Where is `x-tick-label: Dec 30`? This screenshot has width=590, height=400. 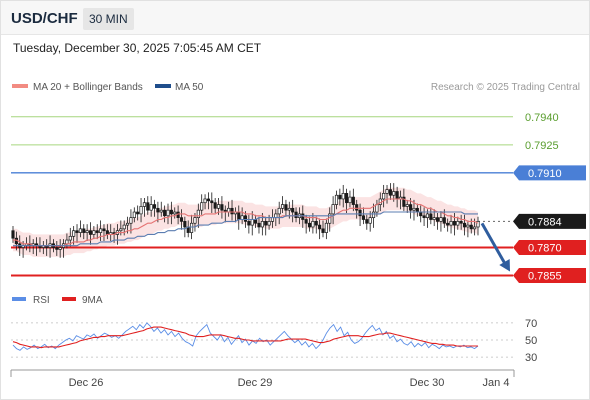
x-tick-label: Dec 30 is located at coordinates (427, 383).